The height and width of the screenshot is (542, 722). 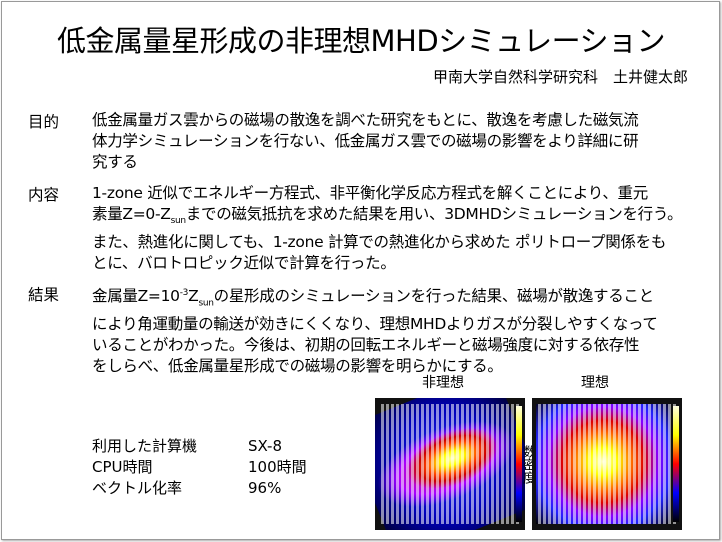 What do you see at coordinates (265, 446) in the screenshot?
I see `spec-value: SX-8` at bounding box center [265, 446].